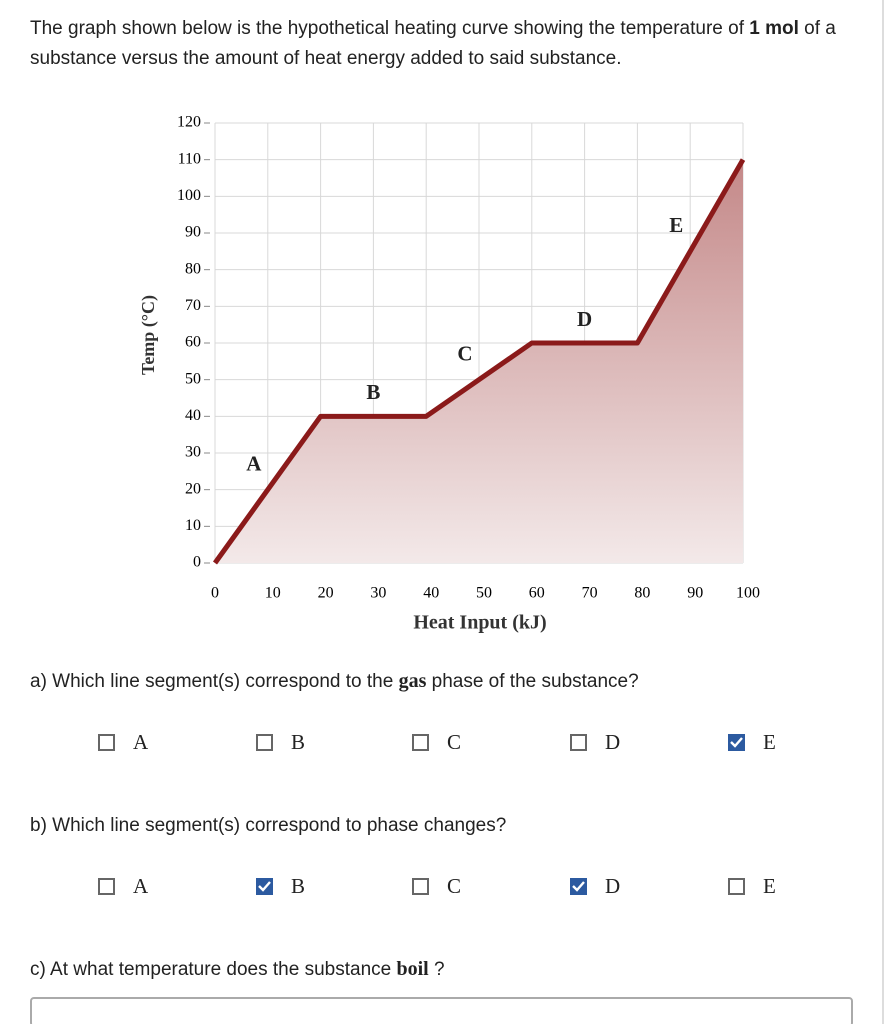  Describe the element at coordinates (378, 593) in the screenshot. I see `x-tick-label: 30` at that location.